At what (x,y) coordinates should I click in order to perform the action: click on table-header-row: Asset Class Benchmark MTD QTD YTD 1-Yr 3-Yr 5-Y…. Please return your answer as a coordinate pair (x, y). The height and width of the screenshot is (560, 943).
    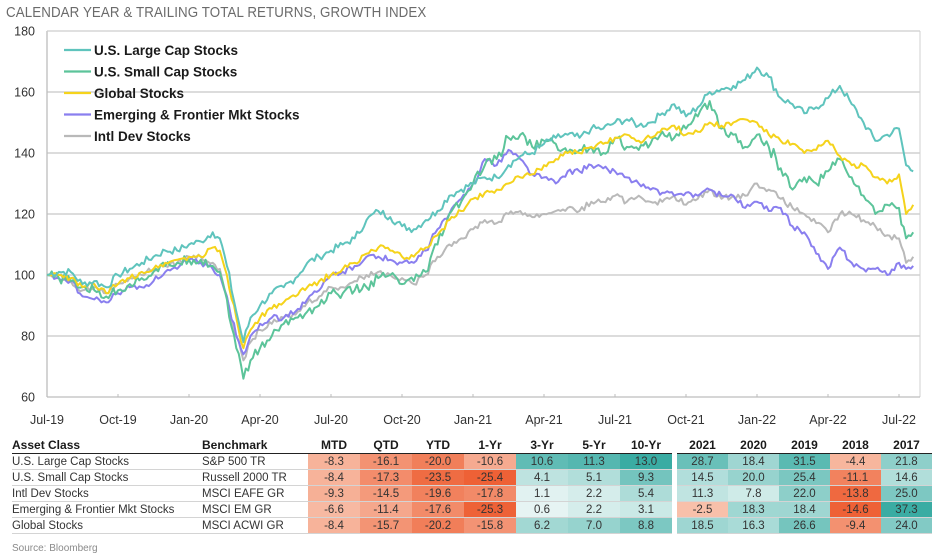
    Looking at the image, I should click on (472, 445).